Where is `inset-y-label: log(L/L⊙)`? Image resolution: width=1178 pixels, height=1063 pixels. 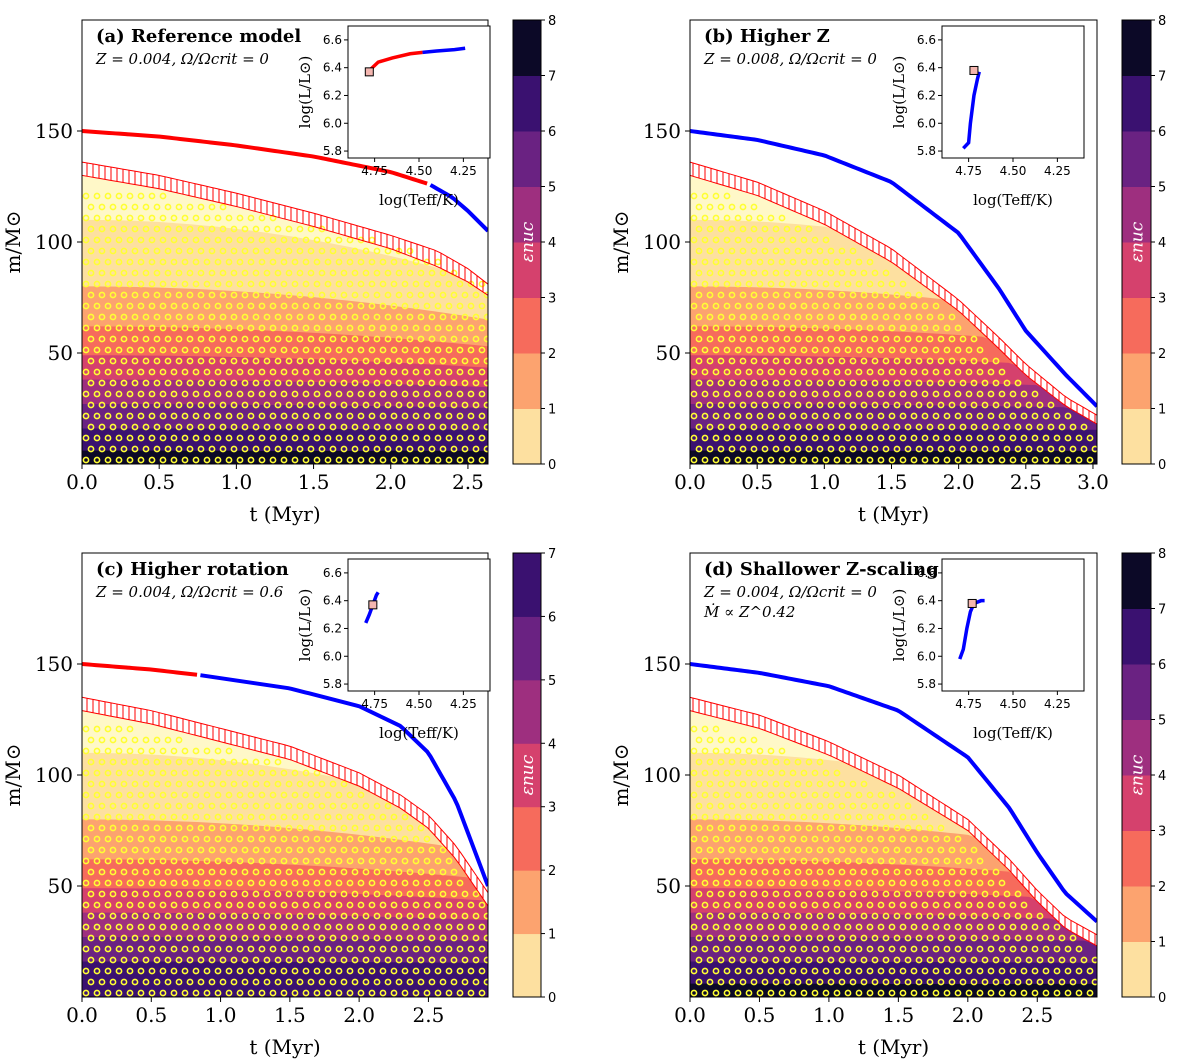
inset-y-label: log(L/L⊙) is located at coordinates (305, 625).